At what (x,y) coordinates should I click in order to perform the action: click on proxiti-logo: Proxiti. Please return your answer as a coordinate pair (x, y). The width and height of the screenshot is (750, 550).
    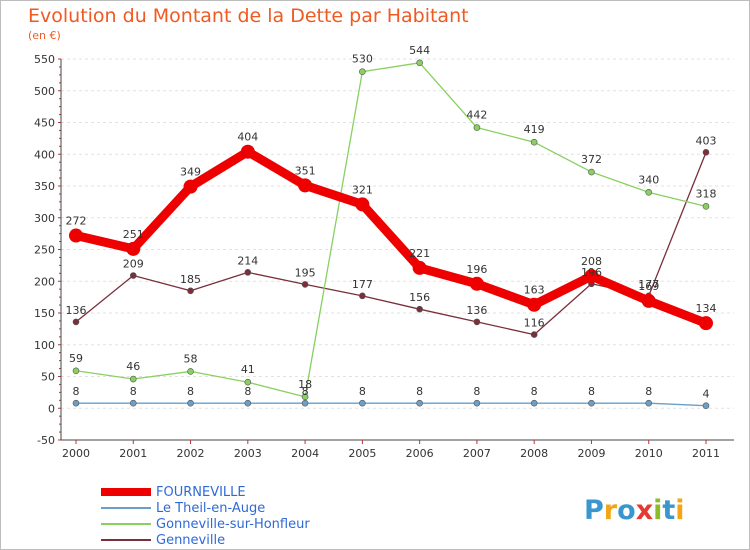
    Looking at the image, I should click on (634, 510).